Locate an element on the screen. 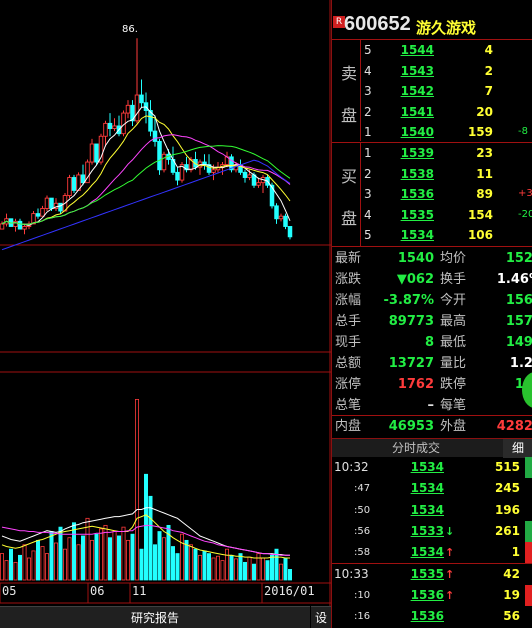 The width and height of the screenshot is (532, 628). level-number: 2 is located at coordinates (368, 173).